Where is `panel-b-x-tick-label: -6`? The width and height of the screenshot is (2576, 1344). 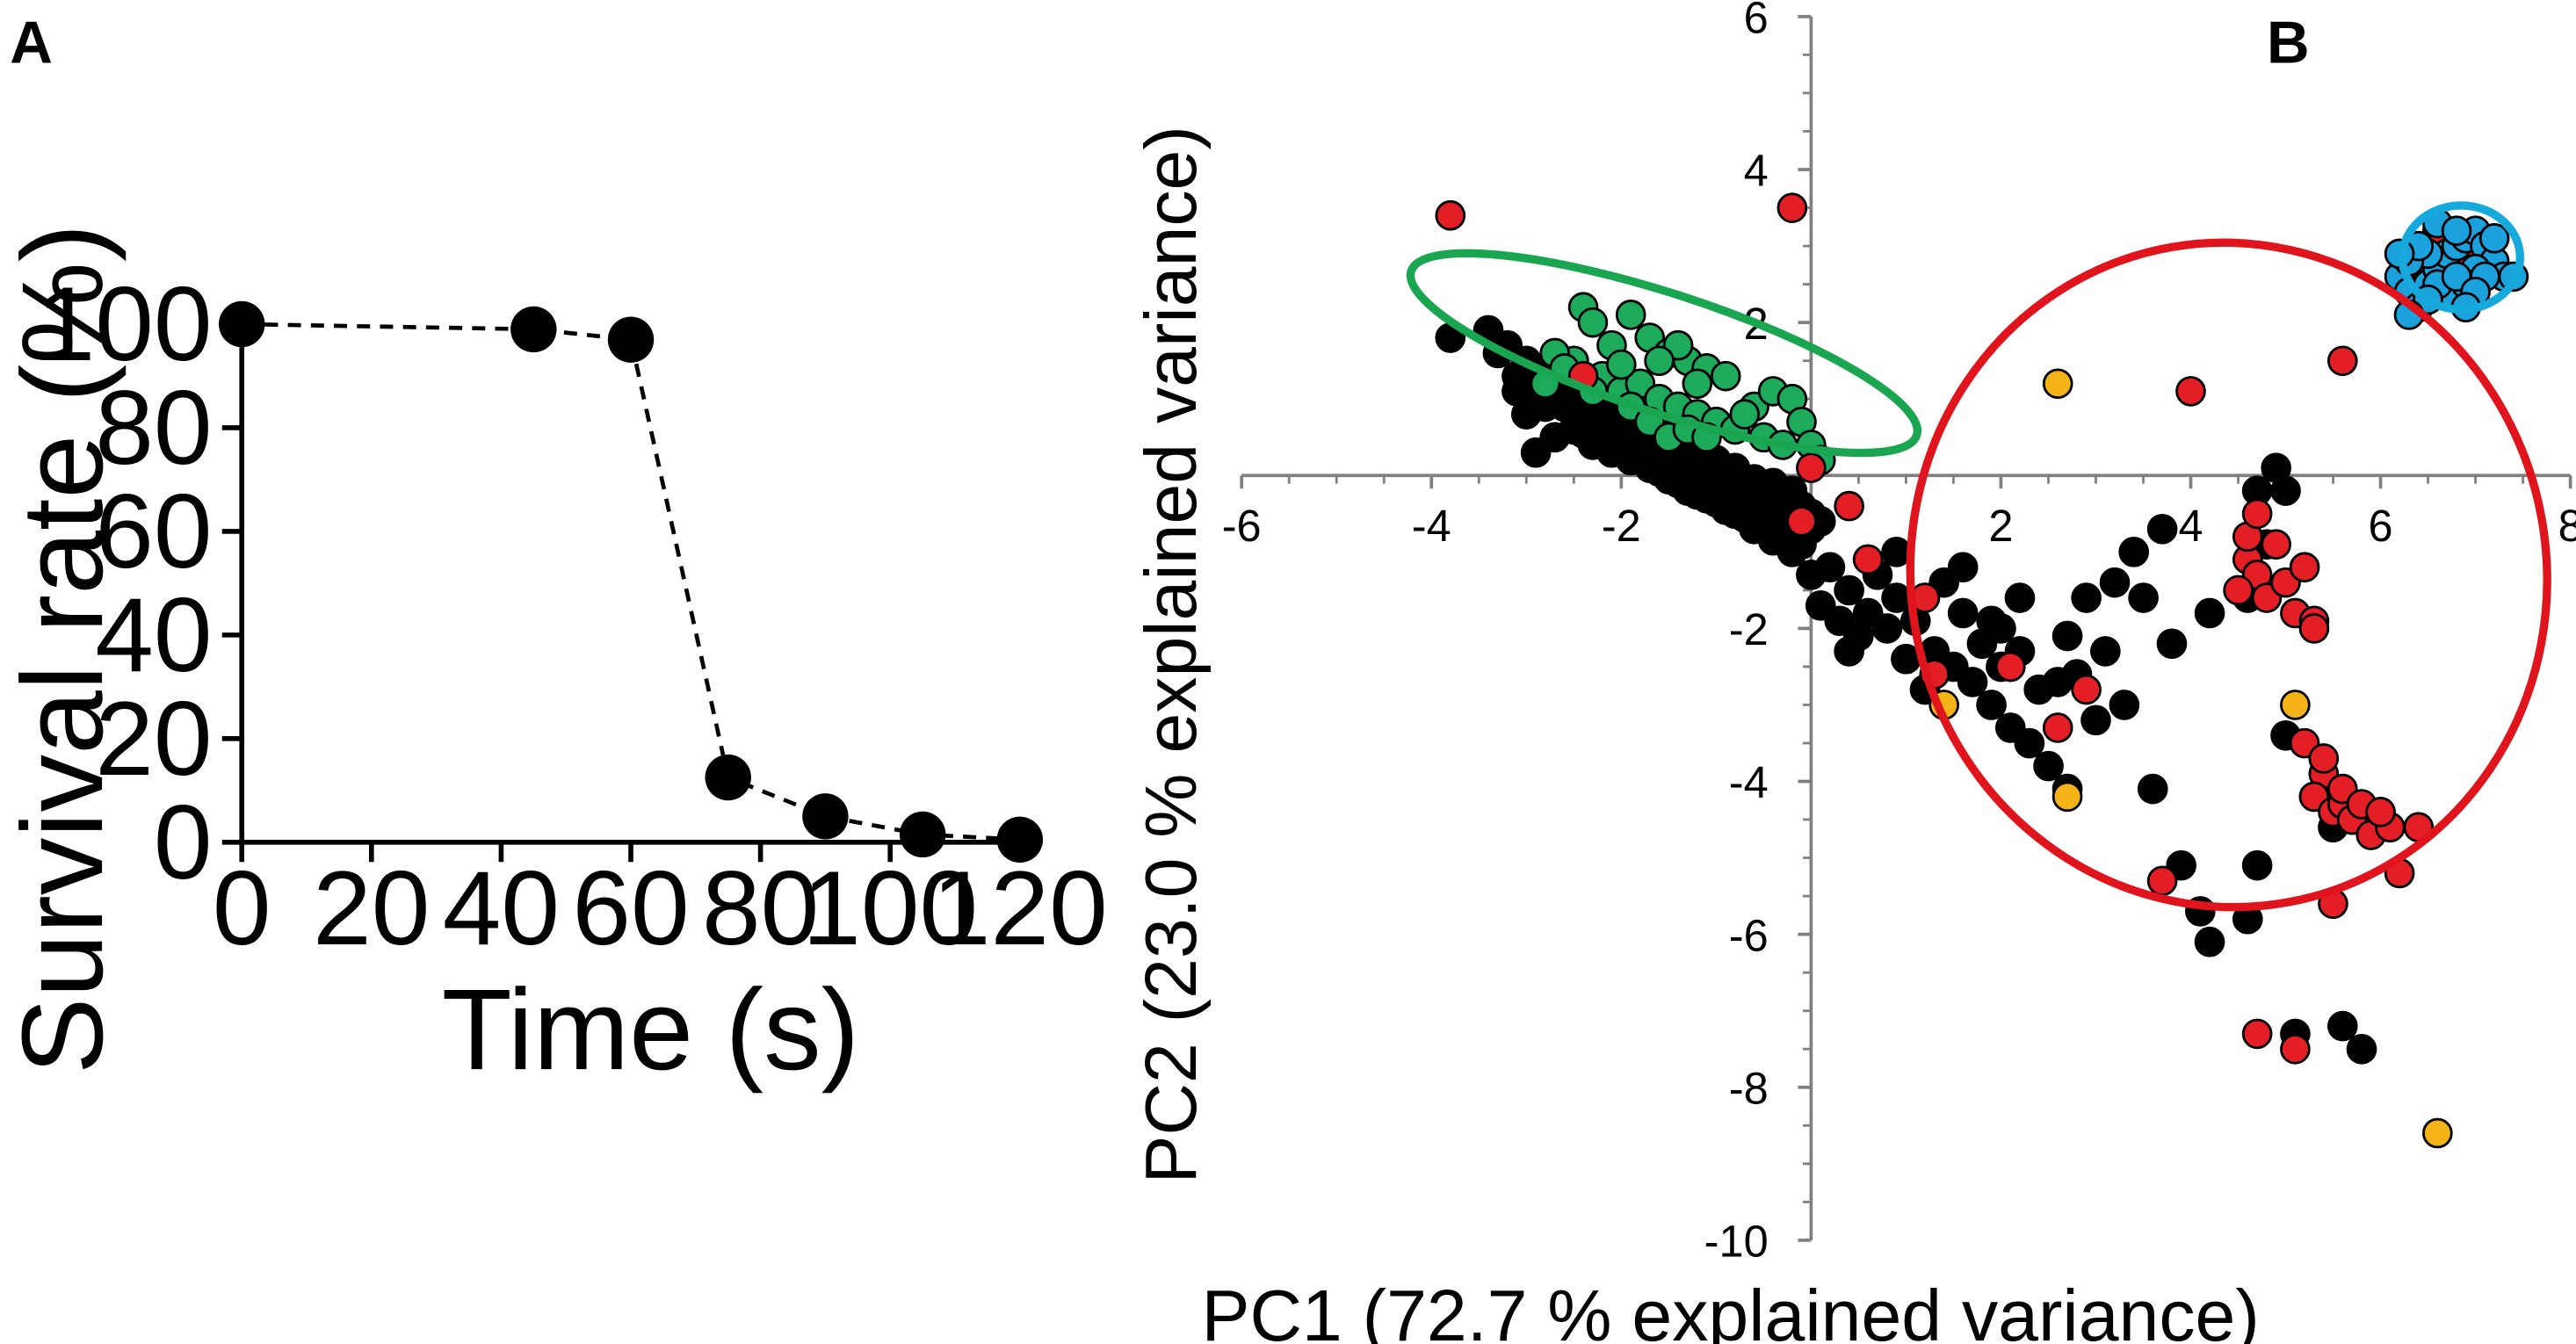 panel-b-x-tick-label: -6 is located at coordinates (1242, 526).